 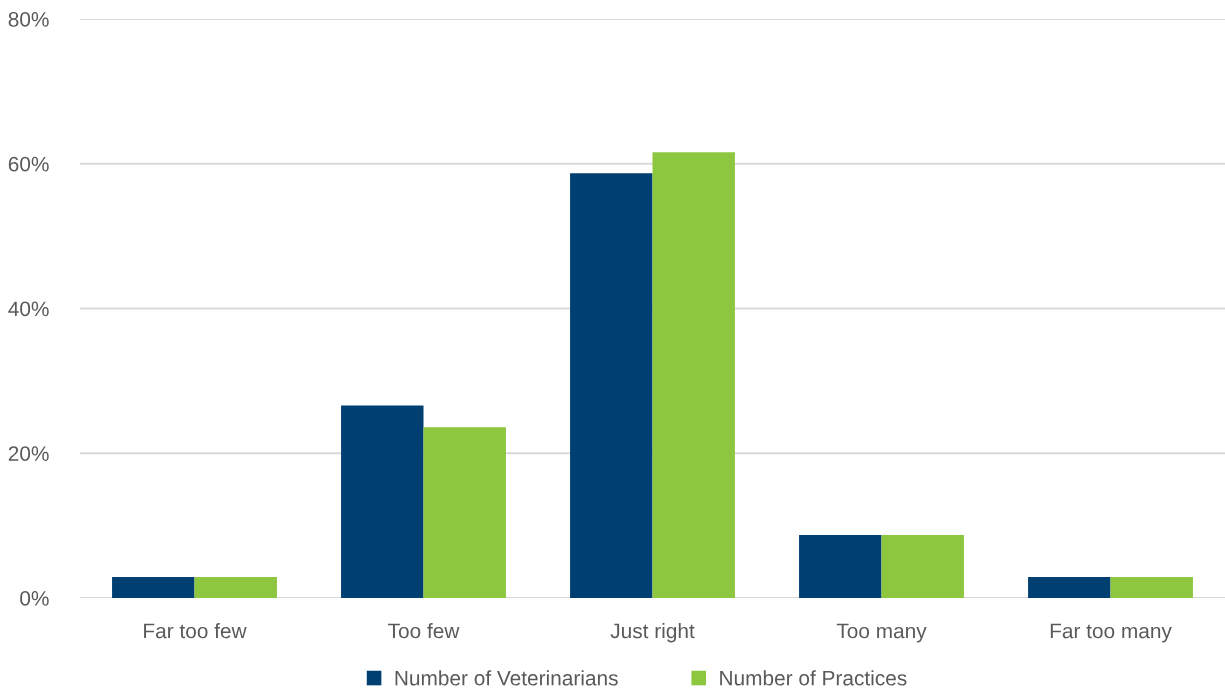 I want to click on legend-label: Number of Practices, so click(x=813, y=678).